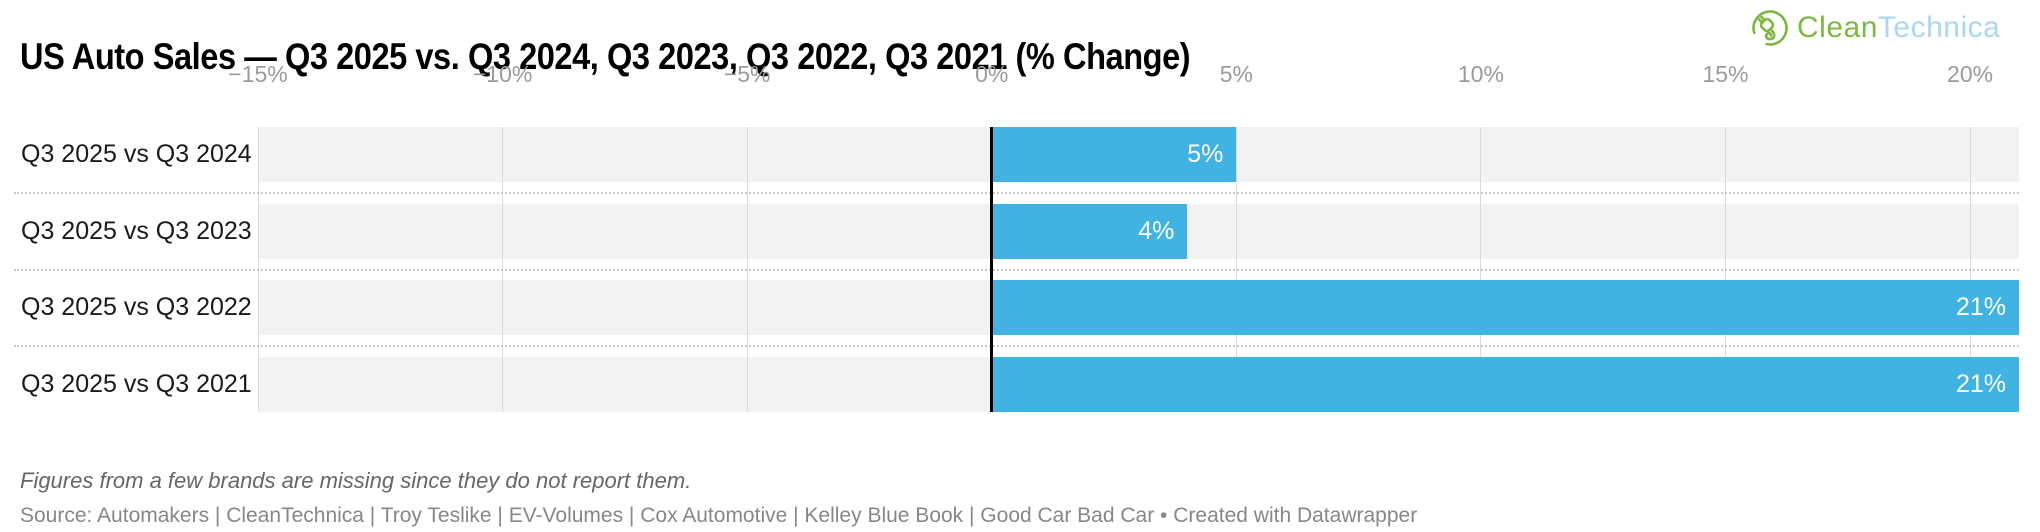 This screenshot has height=532, width=2040. What do you see at coordinates (992, 269) in the screenshot?
I see `zero-line` at bounding box center [992, 269].